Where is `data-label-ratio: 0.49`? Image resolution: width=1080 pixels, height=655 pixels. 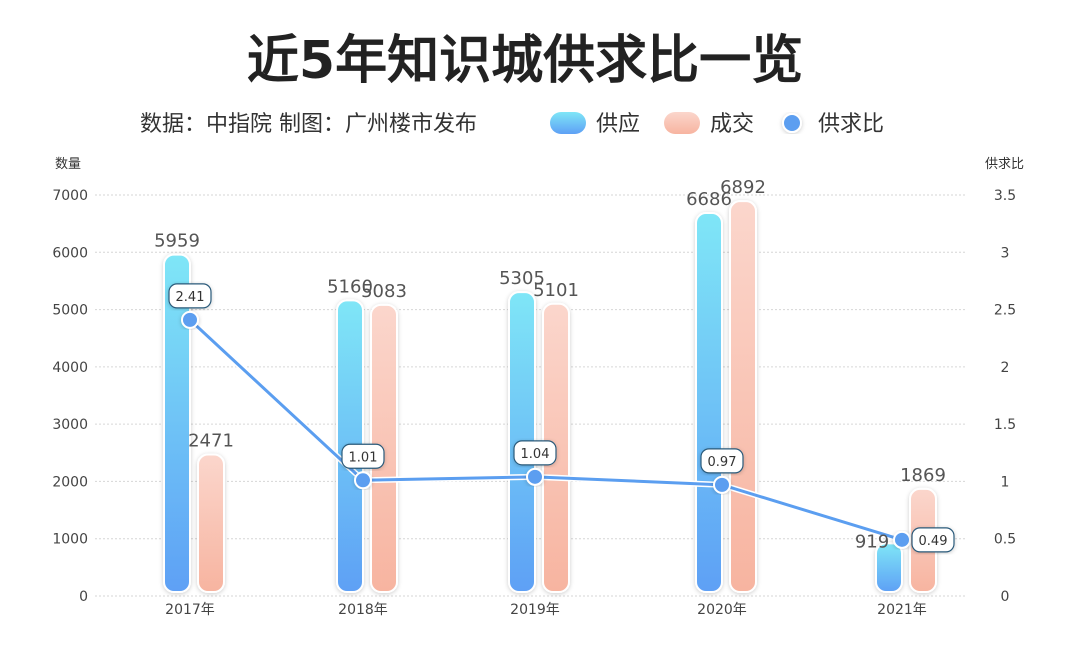
data-label-ratio: 0.49 is located at coordinates (933, 541).